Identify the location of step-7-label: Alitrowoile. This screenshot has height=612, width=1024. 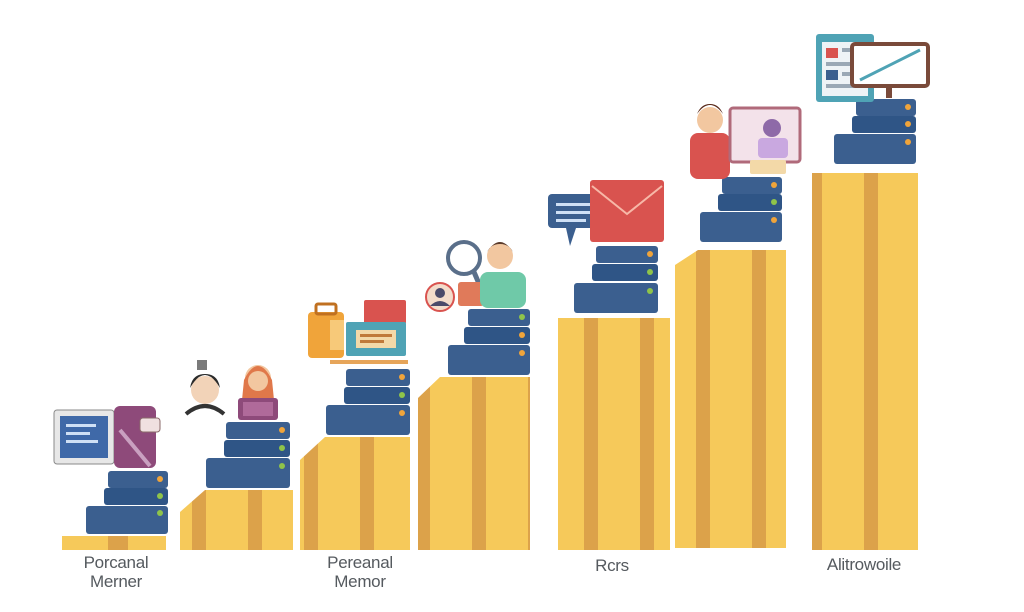
(864, 564).